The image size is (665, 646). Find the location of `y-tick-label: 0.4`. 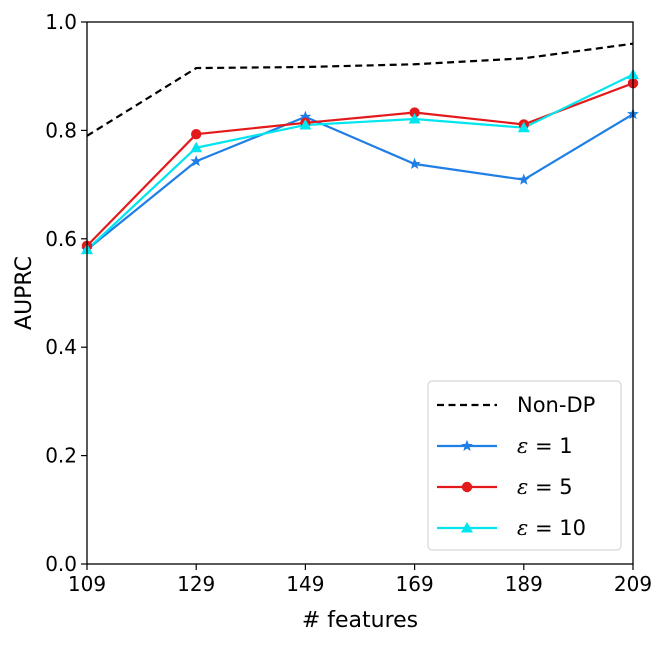

y-tick-label: 0.4 is located at coordinates (61, 347).